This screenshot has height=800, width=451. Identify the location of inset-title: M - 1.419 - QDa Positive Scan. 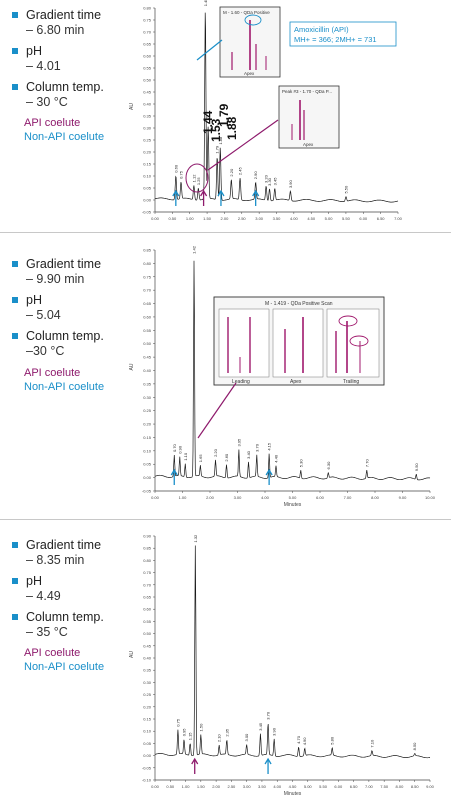
(299, 304).